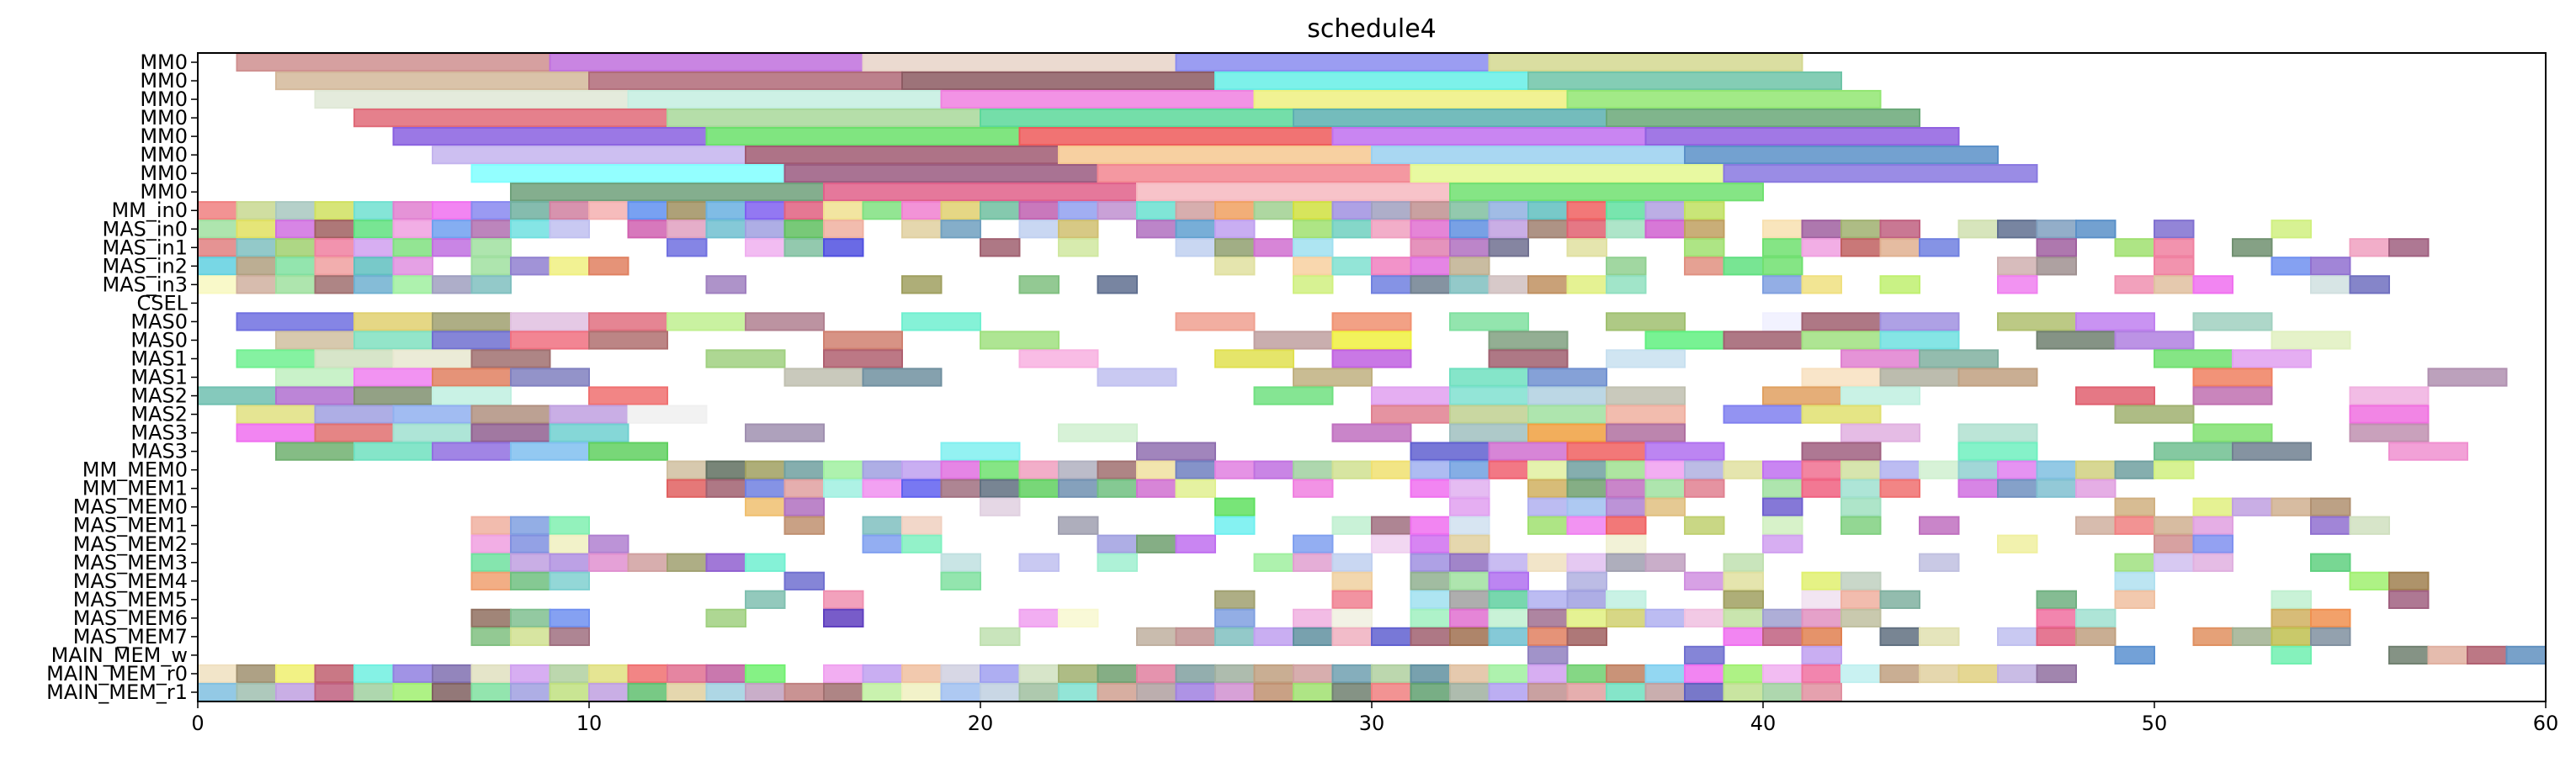  I want to click on y-tick-label: MAS_in0, so click(145, 229).